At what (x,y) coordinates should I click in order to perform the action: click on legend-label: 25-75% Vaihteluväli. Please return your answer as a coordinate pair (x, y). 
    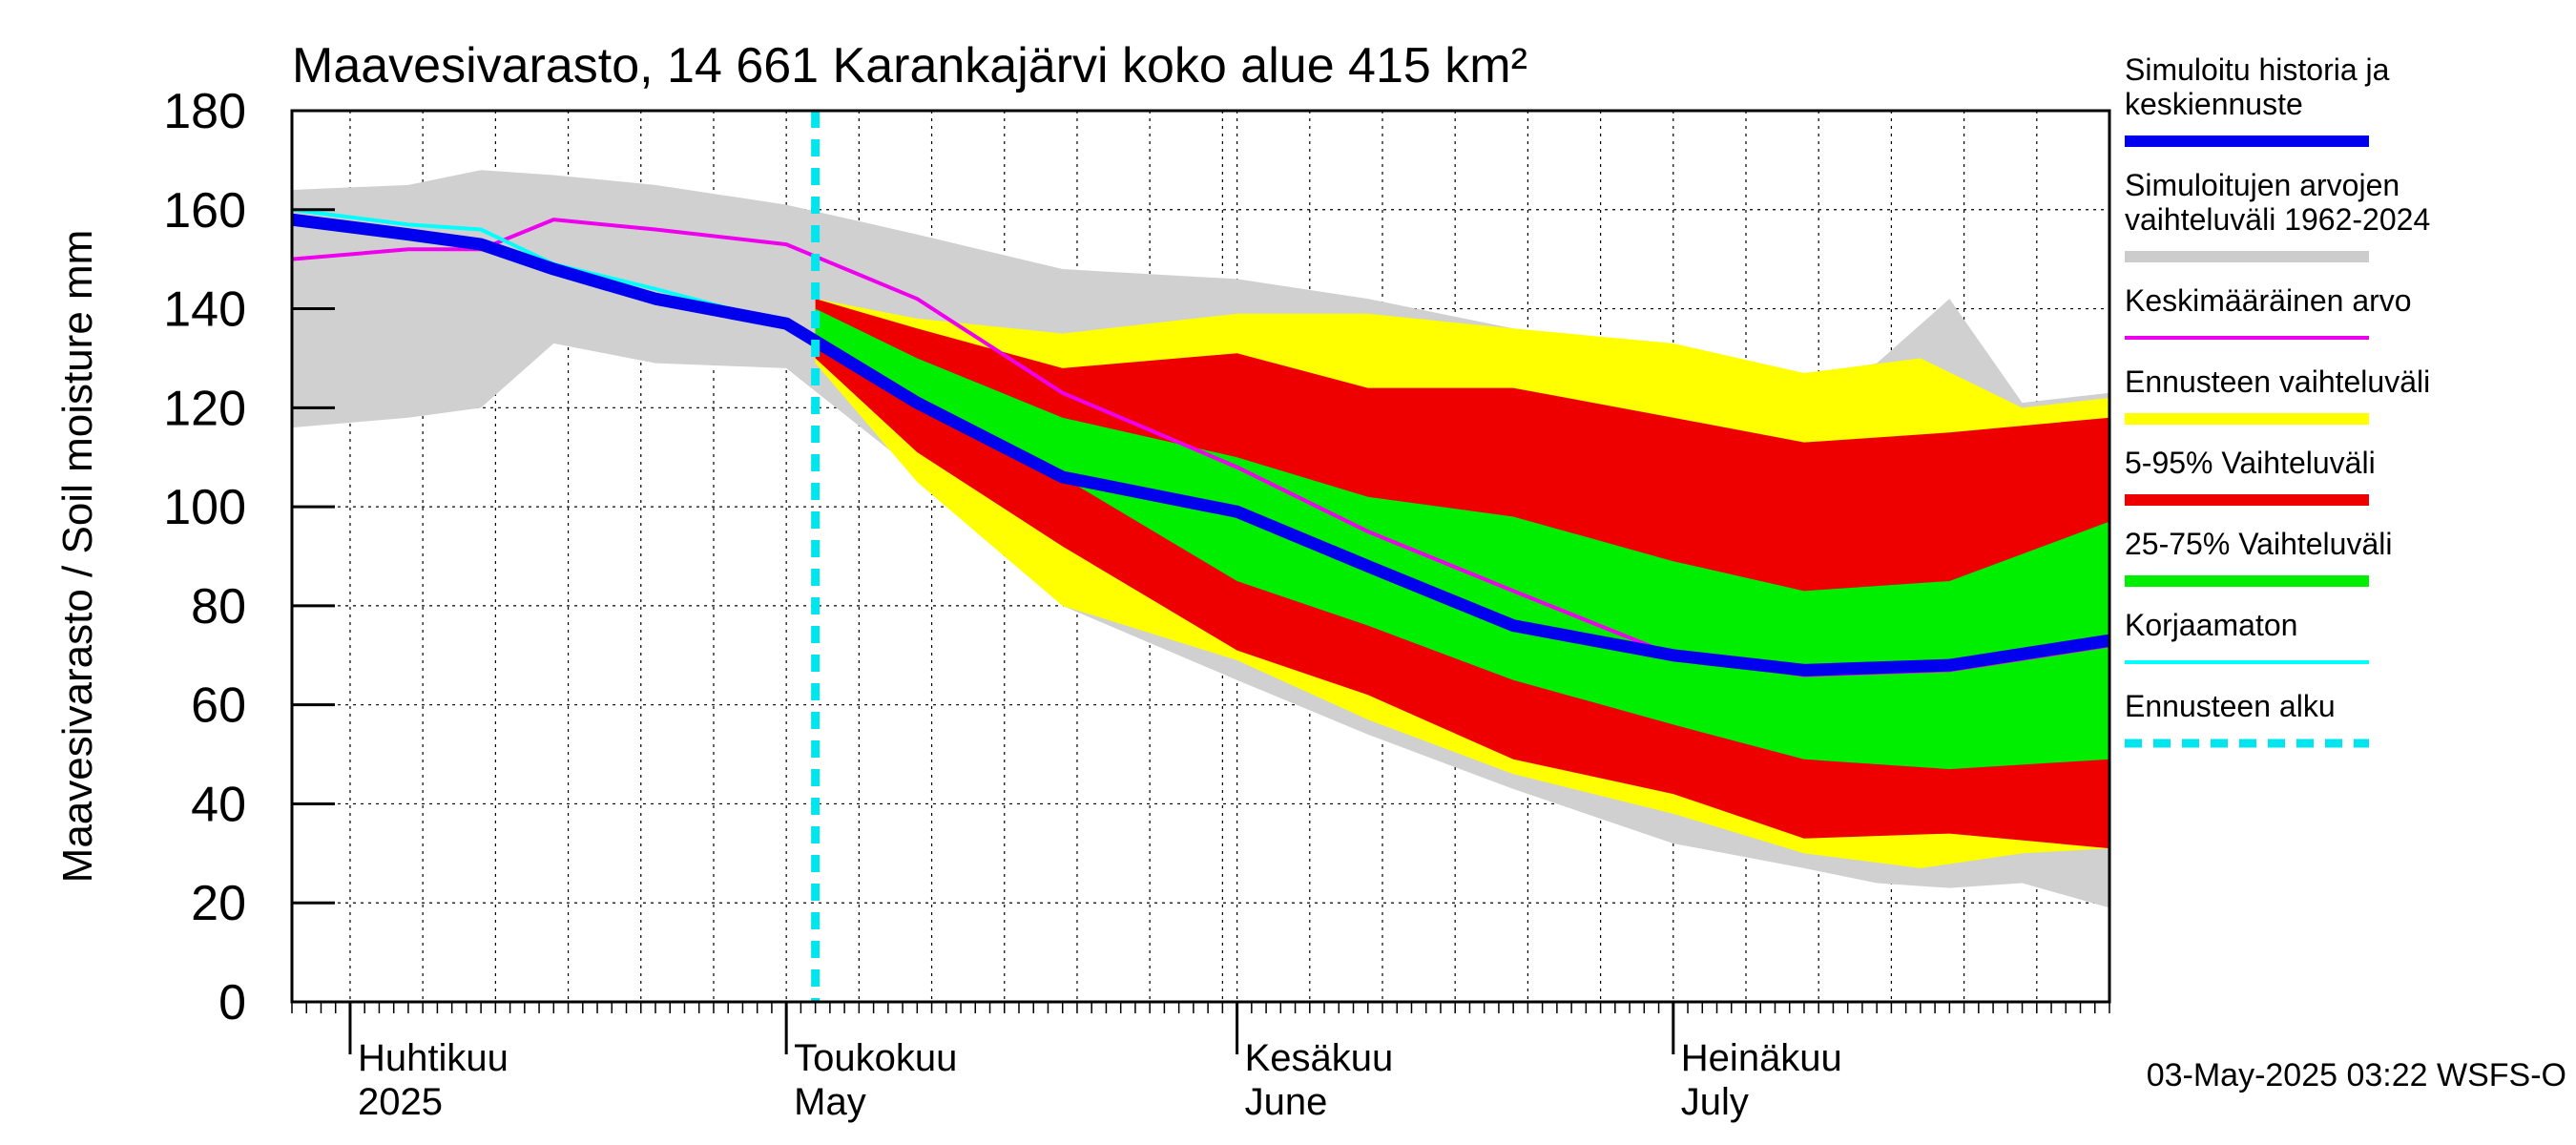
    Looking at the image, I should click on (2258, 544).